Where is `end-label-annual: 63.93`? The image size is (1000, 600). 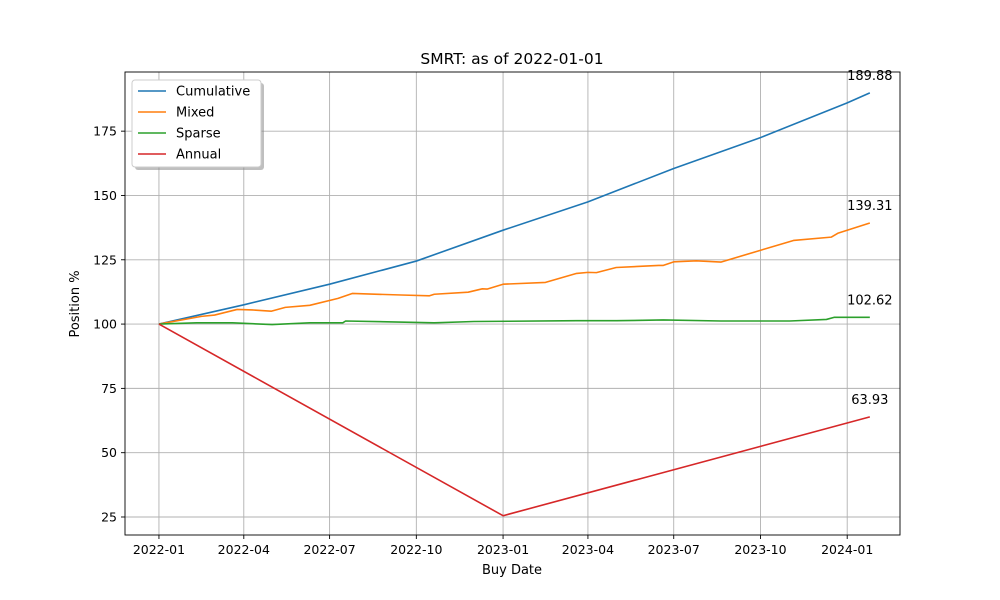 end-label-annual: 63.93 is located at coordinates (869, 400).